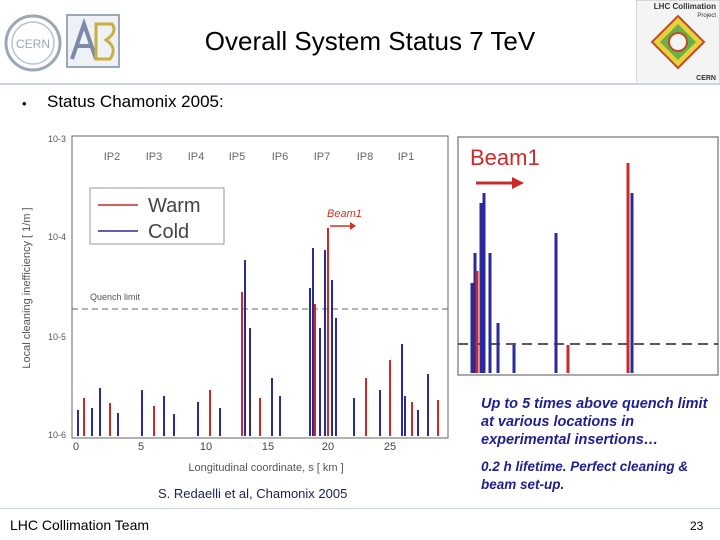 Image resolution: width=720 pixels, height=540 pixels. Describe the element at coordinates (80, 525) in the screenshot. I see `footer-team: LHC Collimation Team` at that location.